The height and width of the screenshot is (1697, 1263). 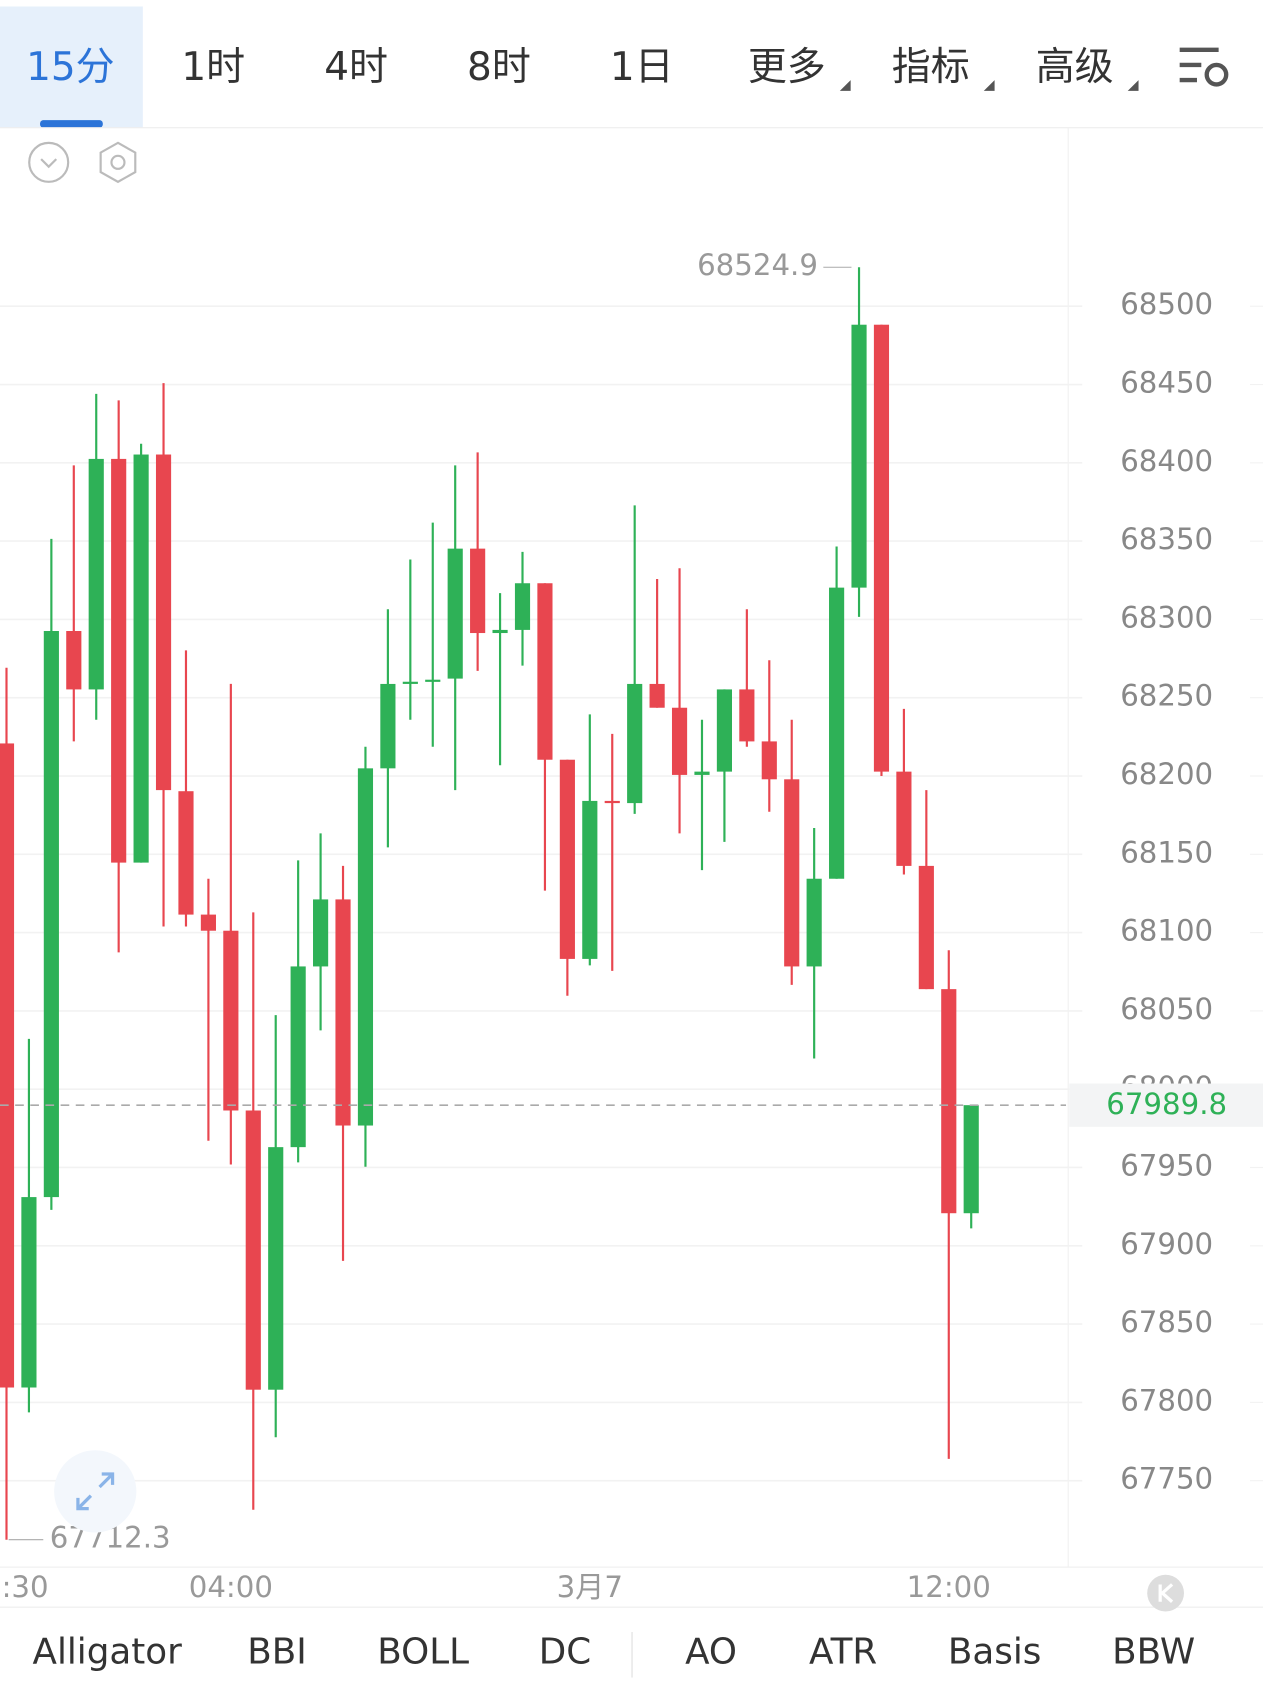 I want to click on indicator-tab: DC, so click(x=565, y=1652).